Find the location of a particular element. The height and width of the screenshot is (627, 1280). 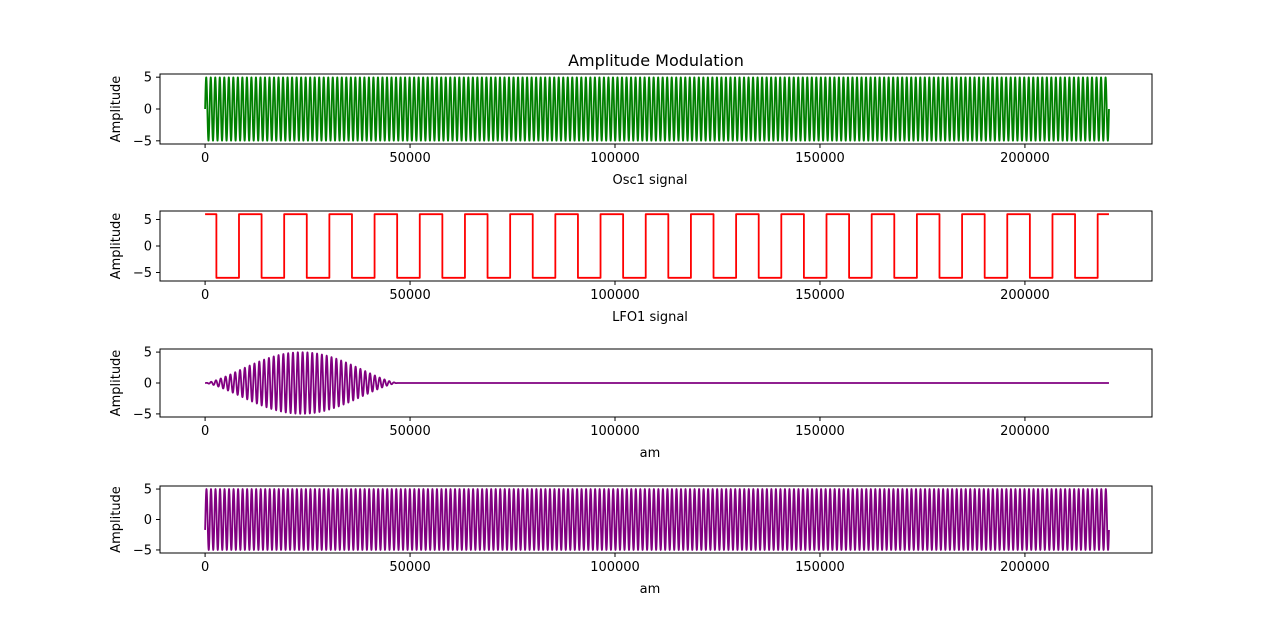

subplot-am2: 0 50000 100000 150000 200000 −5 0 5 am Amplitude is located at coordinates (631, 540).